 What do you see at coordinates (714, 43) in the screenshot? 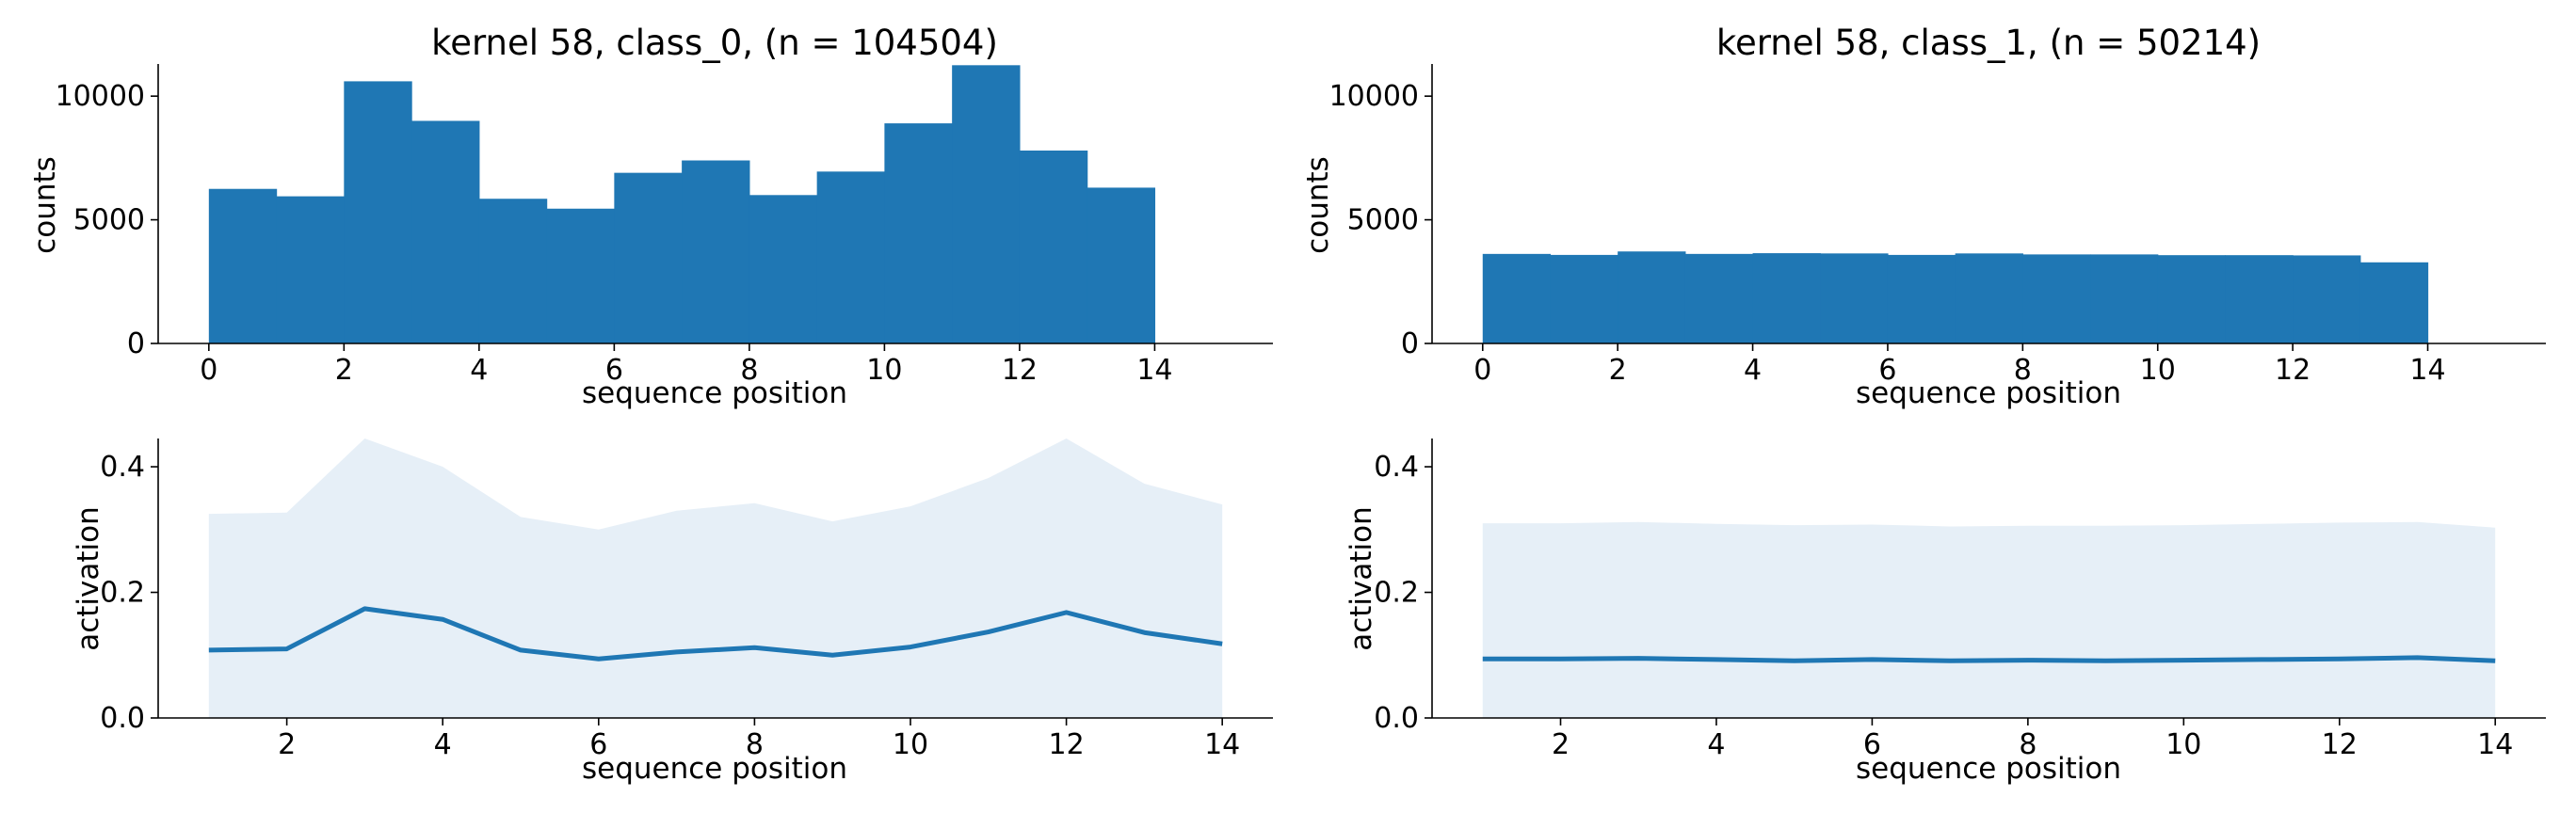
I see `chart-title: kernel 58, class_0, (n = 104504)` at bounding box center [714, 43].